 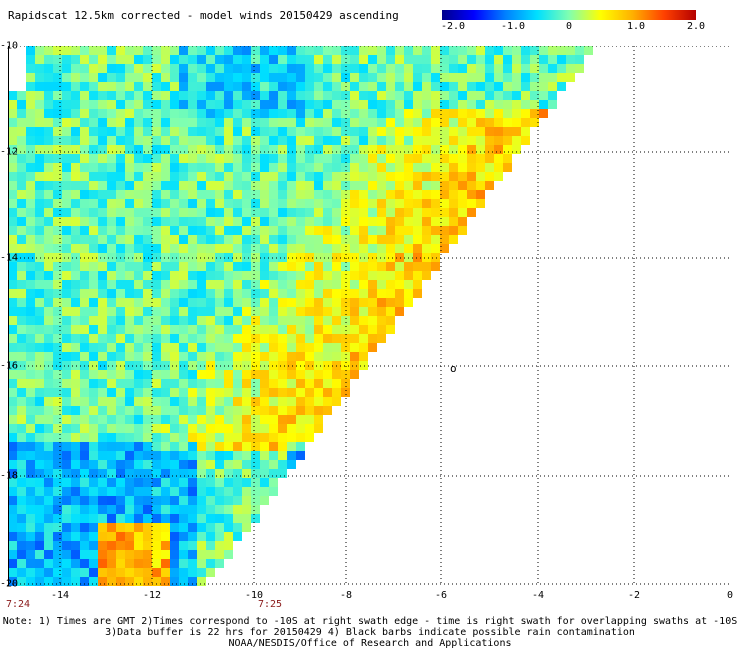 I want to click on lon-tick-label: -14, so click(x=60, y=595).